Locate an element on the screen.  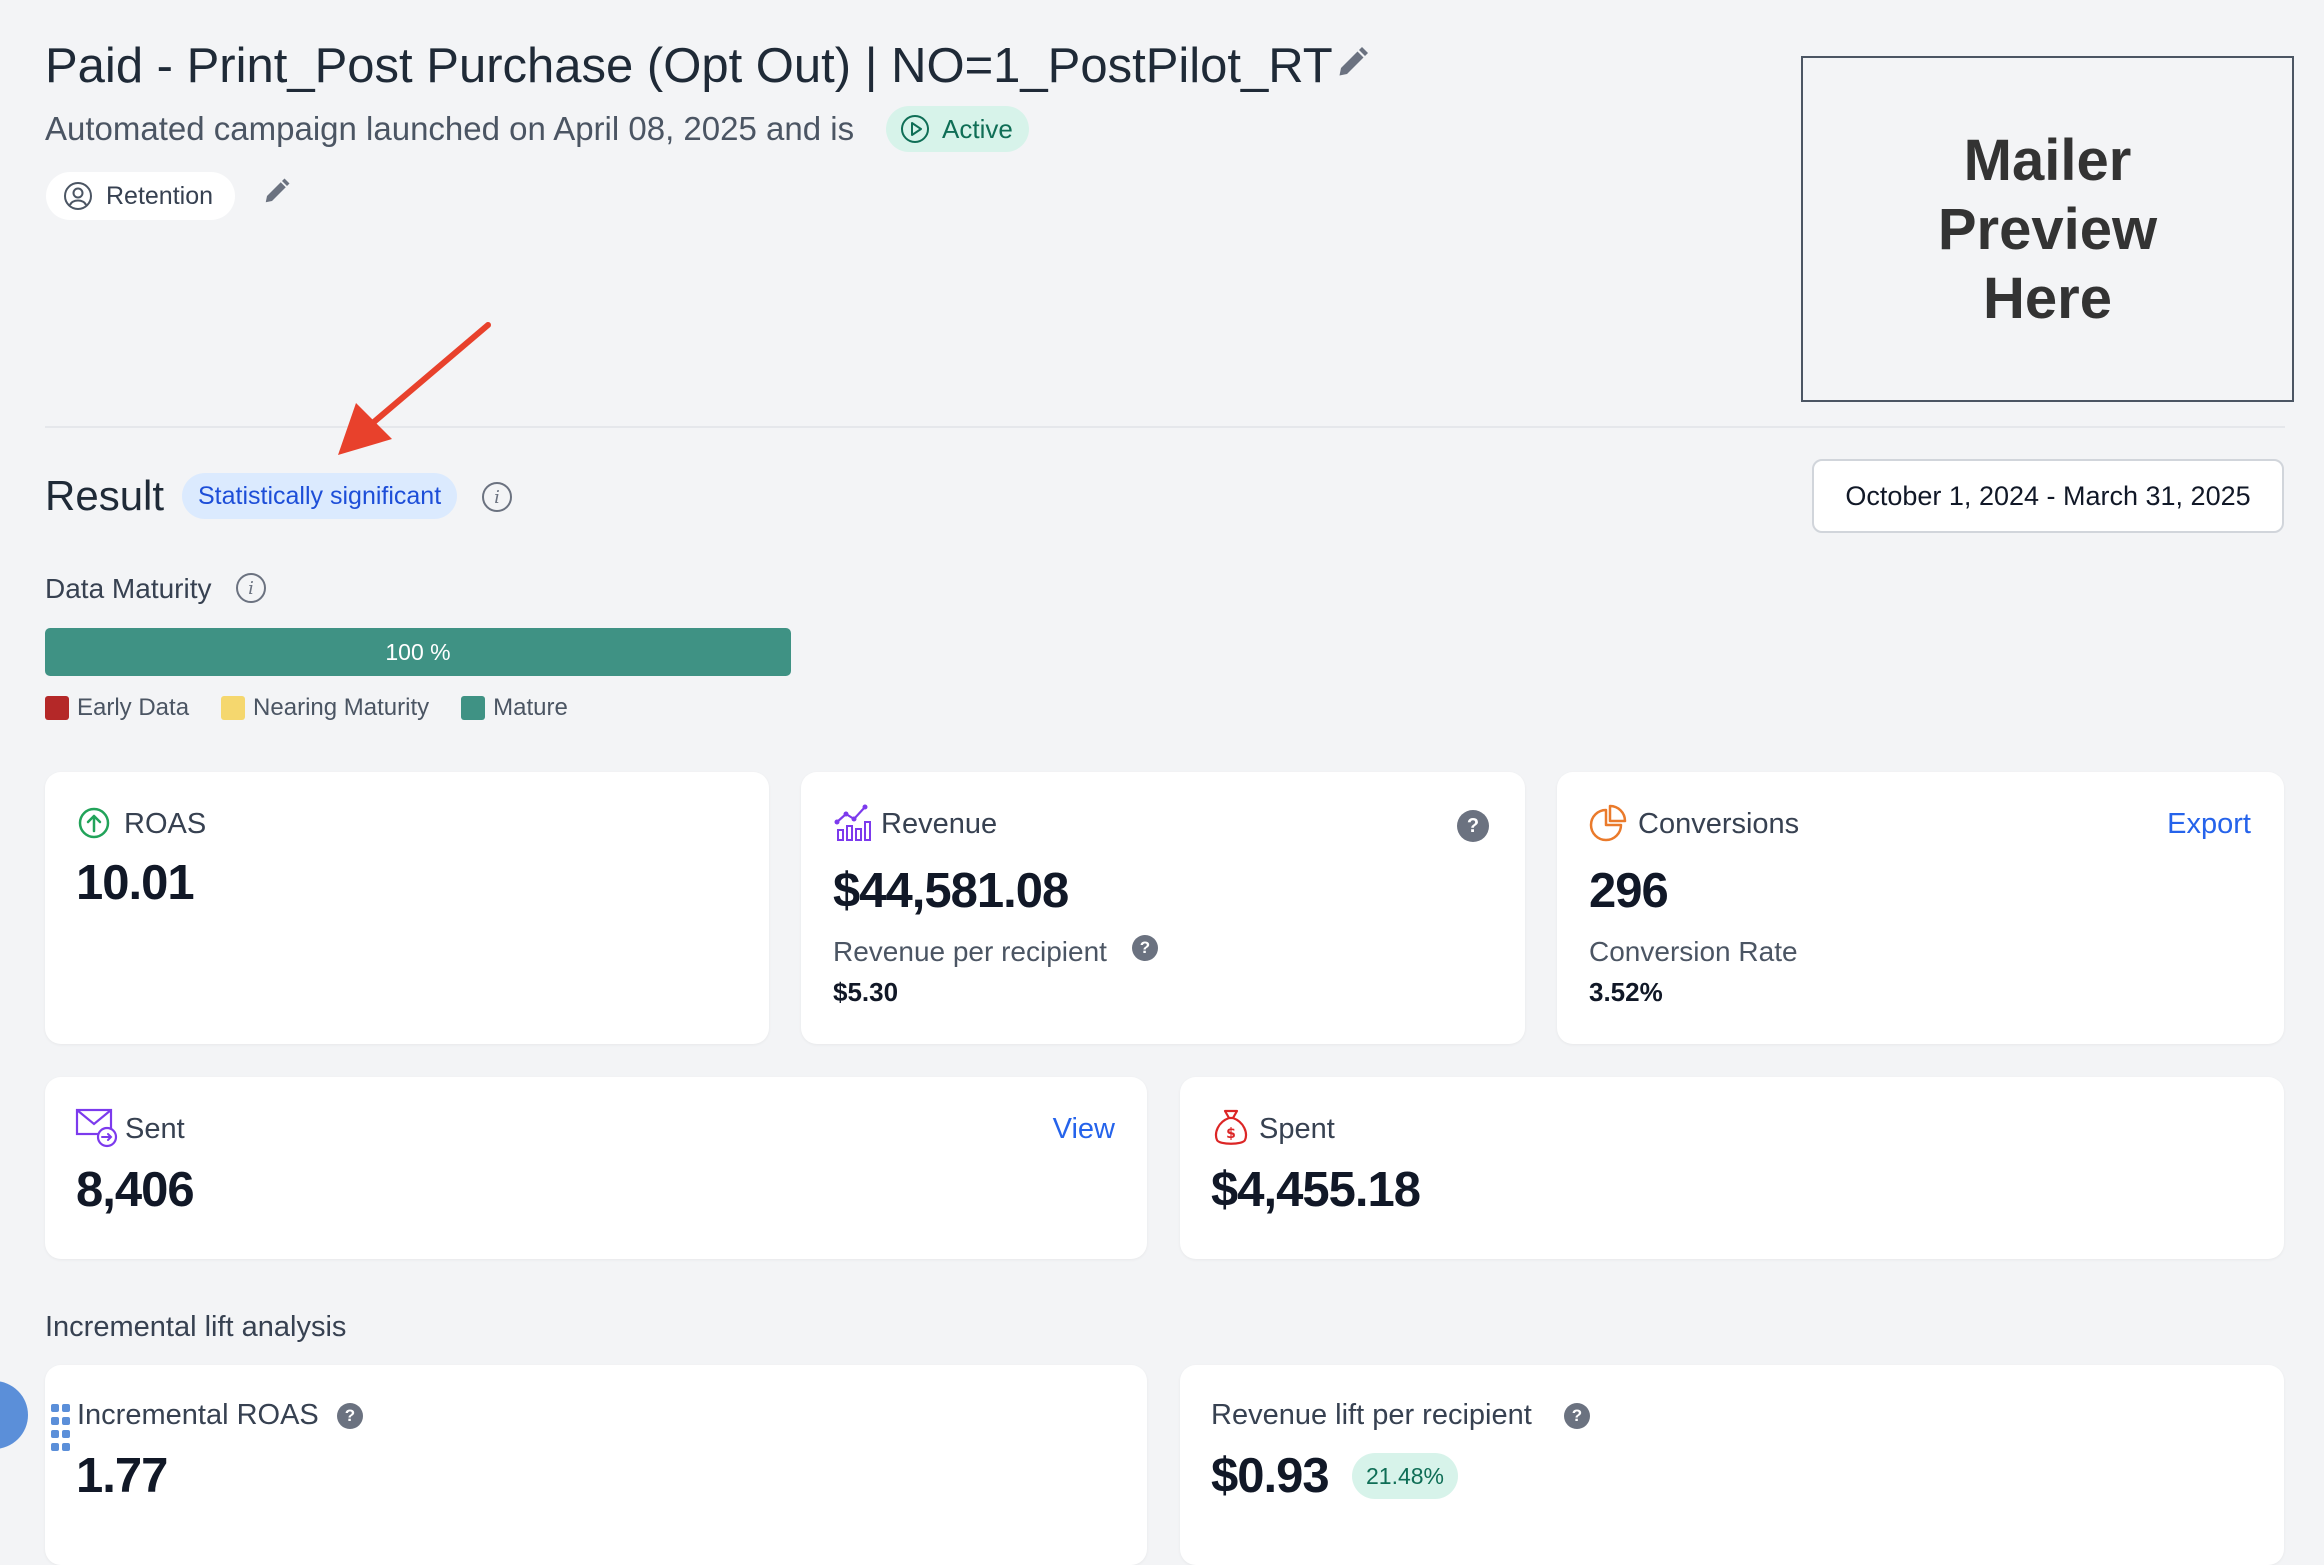
legend-label: Mature is located at coordinates (530, 707).